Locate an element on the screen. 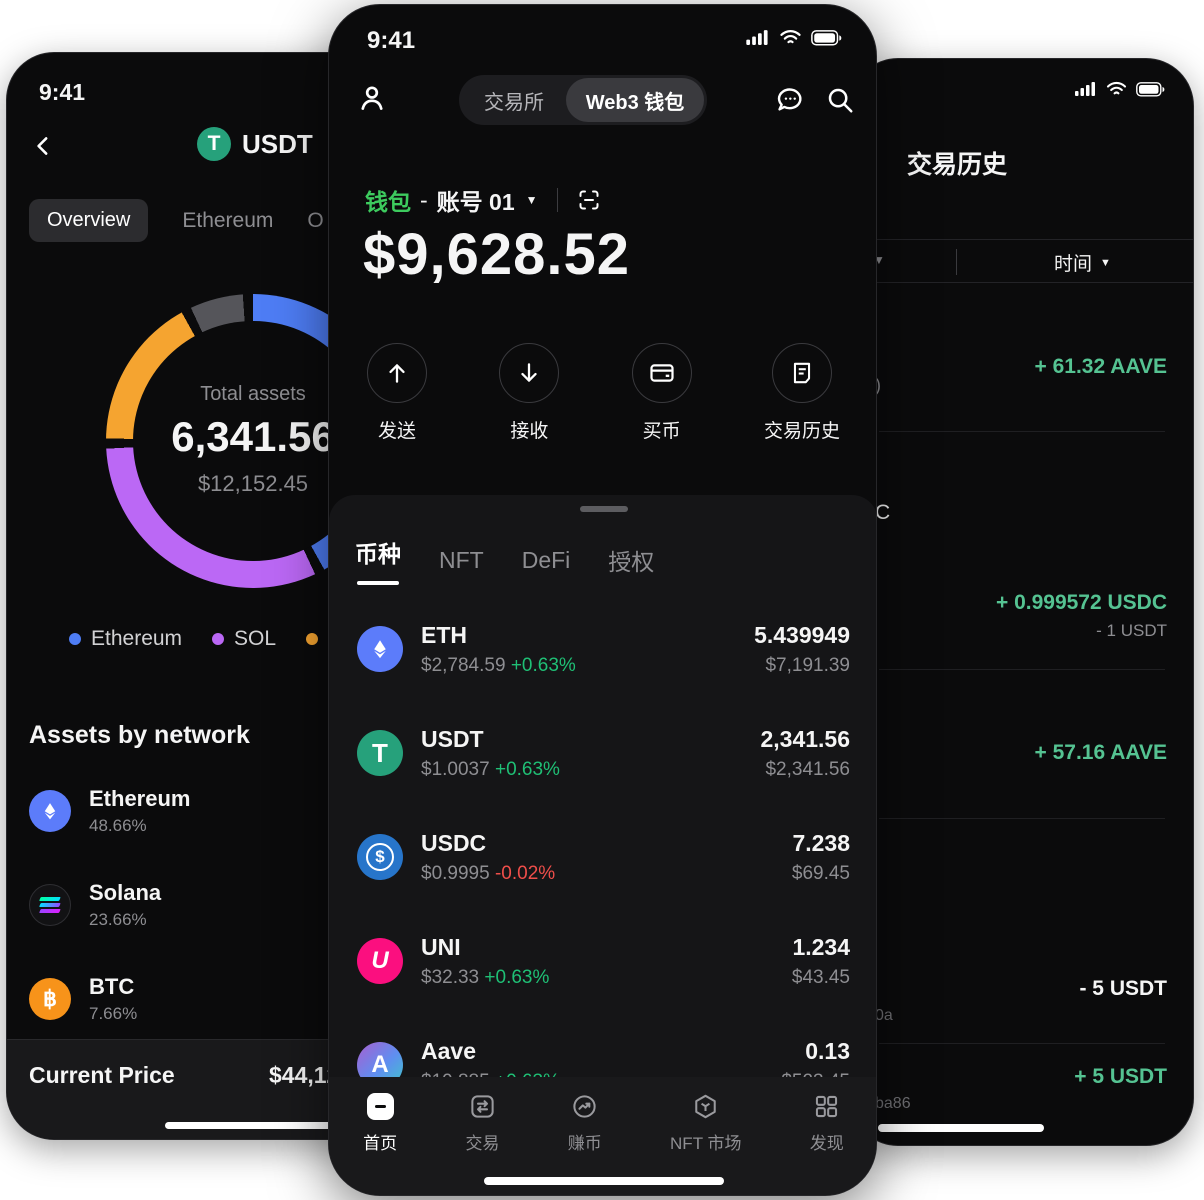  scan-icon is located at coordinates (589, 200).